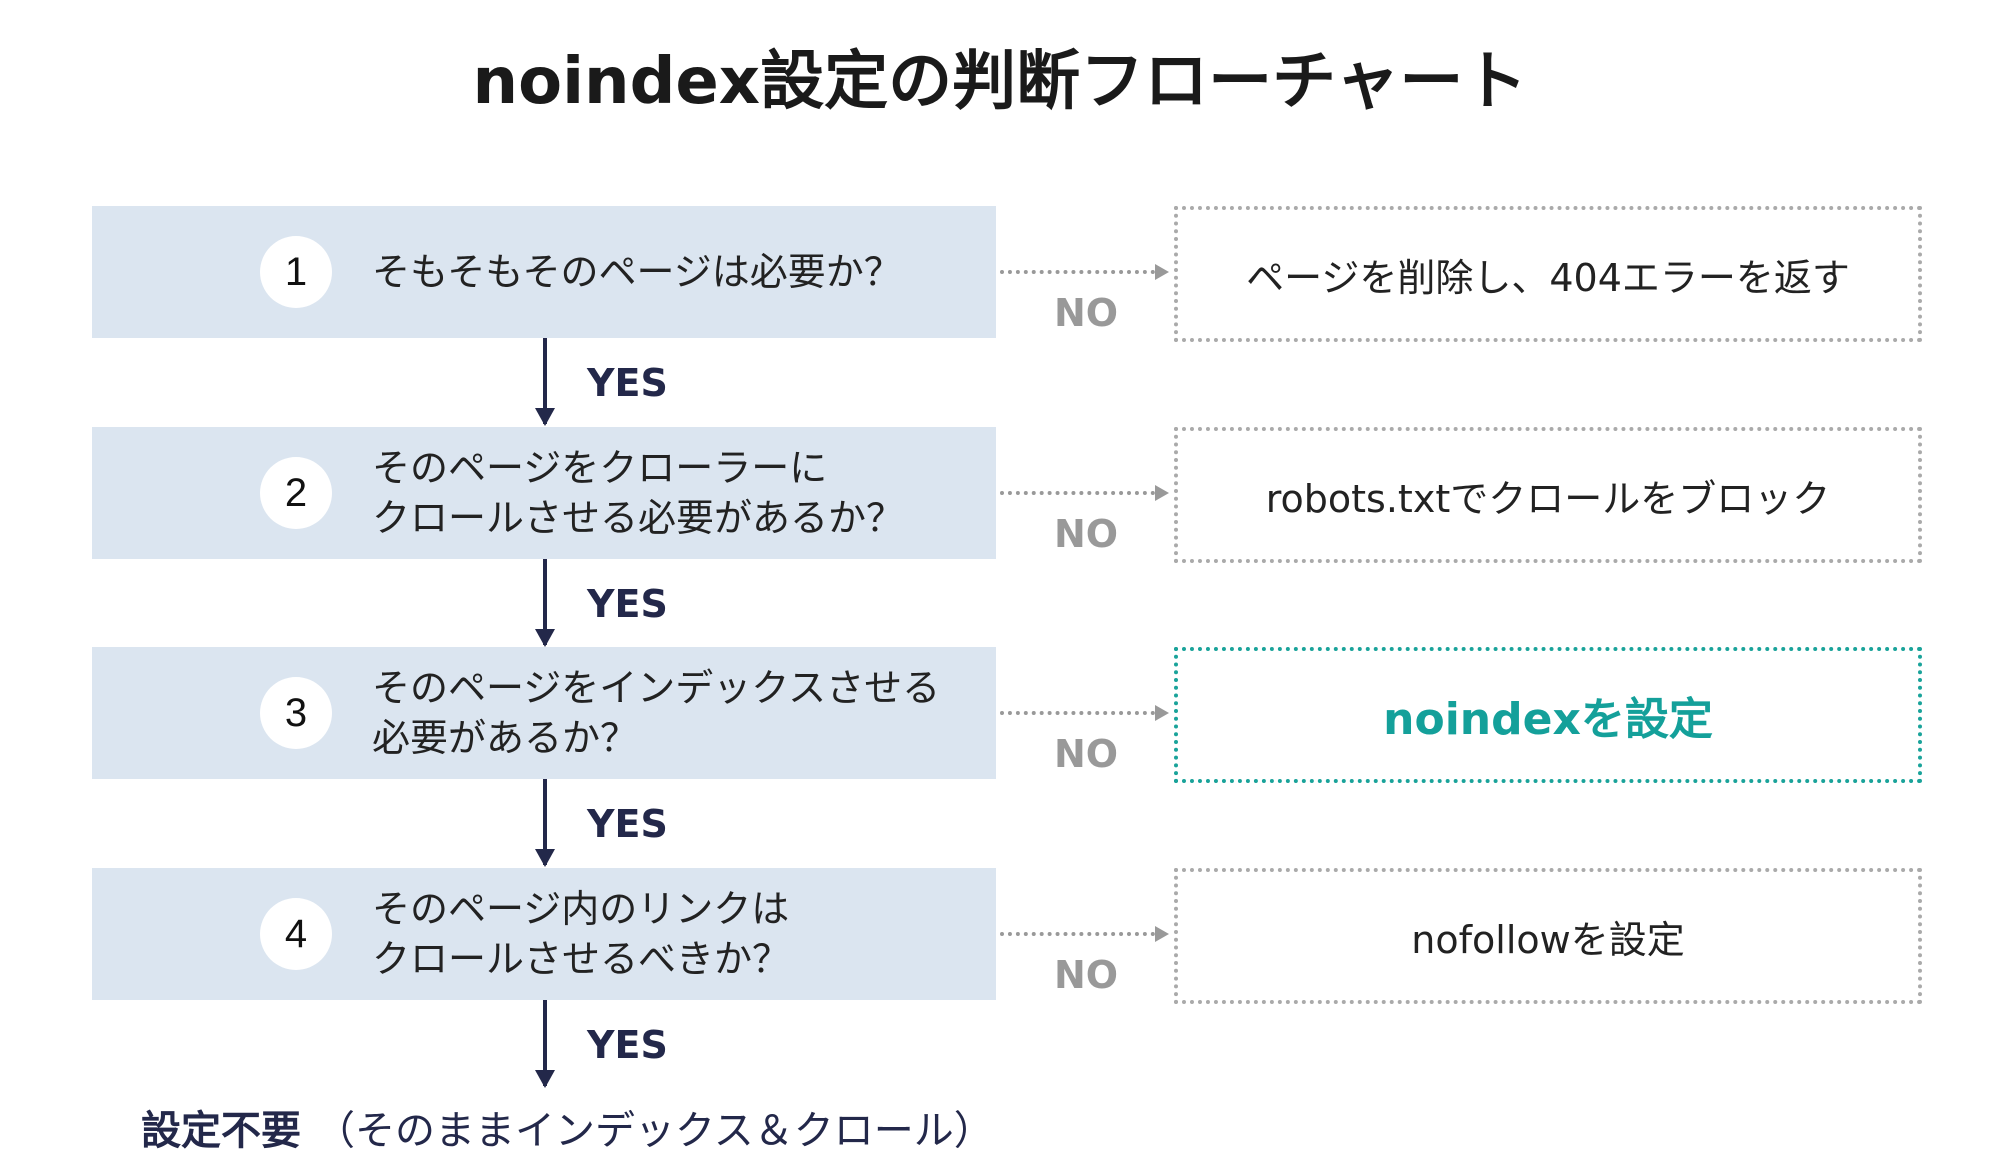 The height and width of the screenshot is (1173, 2000). I want to click on step-number: 4, so click(296, 934).